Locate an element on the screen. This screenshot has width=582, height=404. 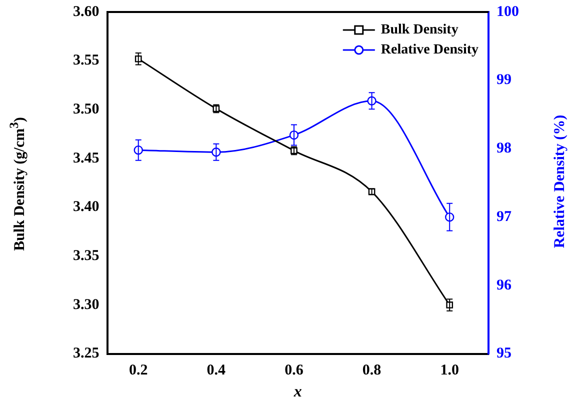
y2-tick-label: 98 is located at coordinates (504, 148).